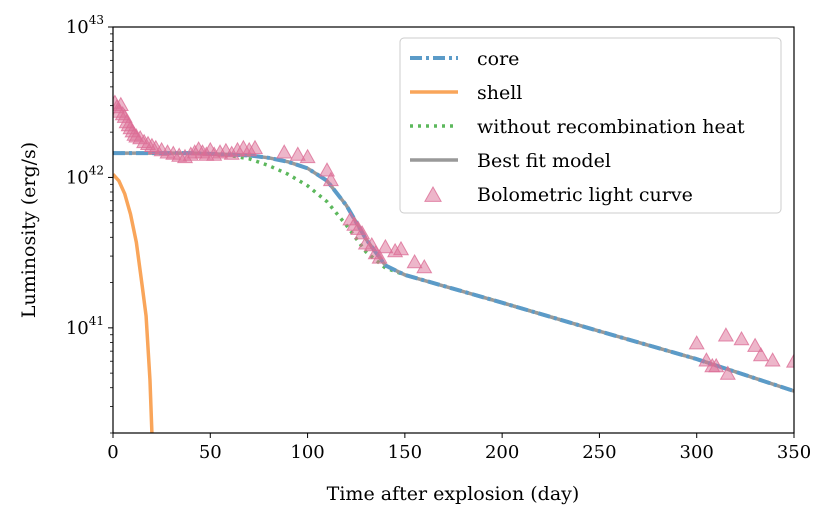  Describe the element at coordinates (307, 452) in the screenshot. I see `x-tick-label: 100` at that location.